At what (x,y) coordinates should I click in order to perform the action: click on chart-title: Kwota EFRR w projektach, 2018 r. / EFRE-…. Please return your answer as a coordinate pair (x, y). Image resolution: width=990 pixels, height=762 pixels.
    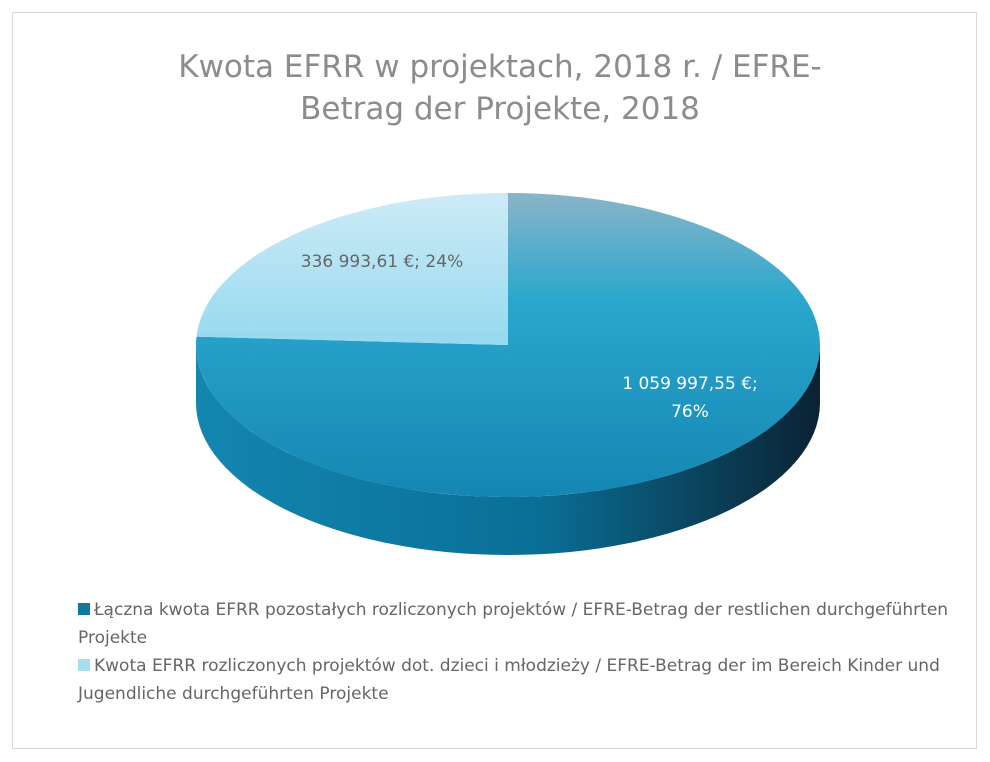
    Looking at the image, I should click on (500, 88).